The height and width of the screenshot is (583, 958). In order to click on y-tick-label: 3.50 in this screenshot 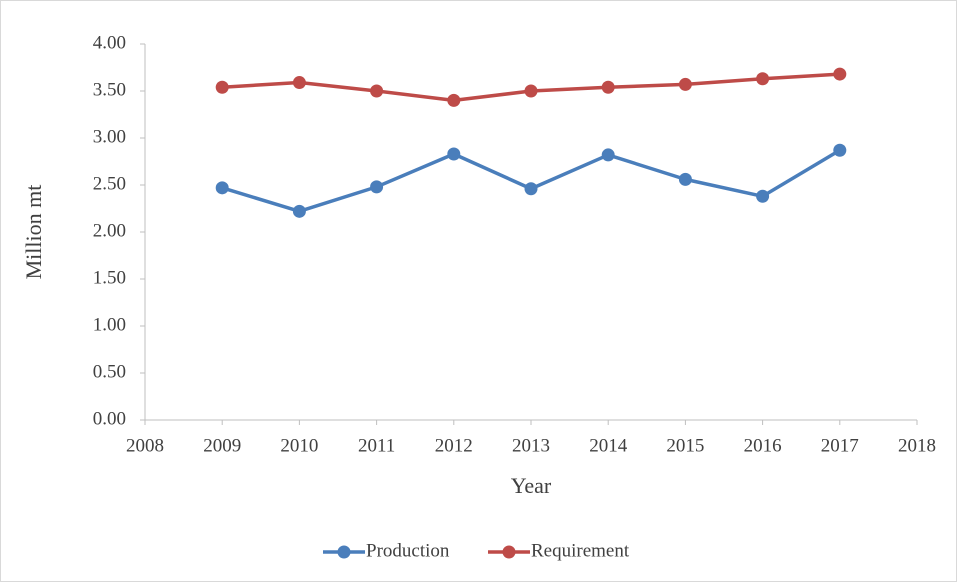, I will do `click(109, 89)`.